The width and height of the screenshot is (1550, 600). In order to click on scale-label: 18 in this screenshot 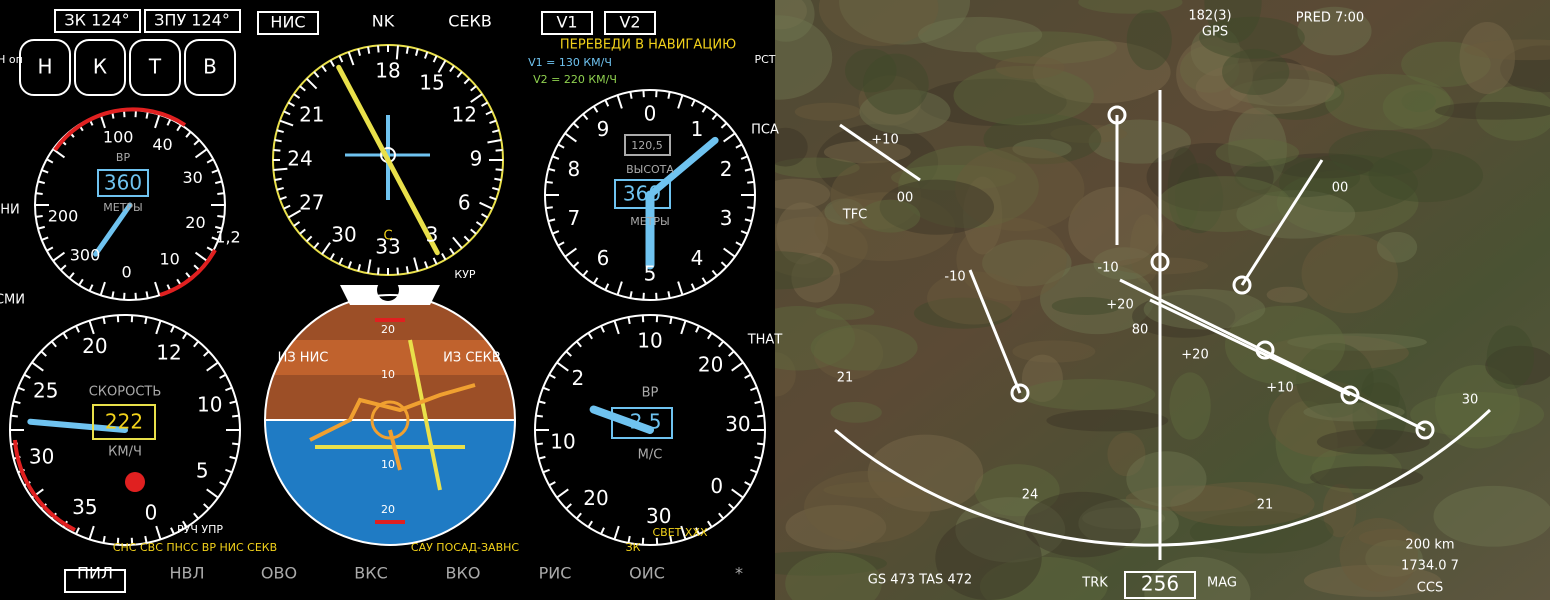, I will do `click(387, 71)`.